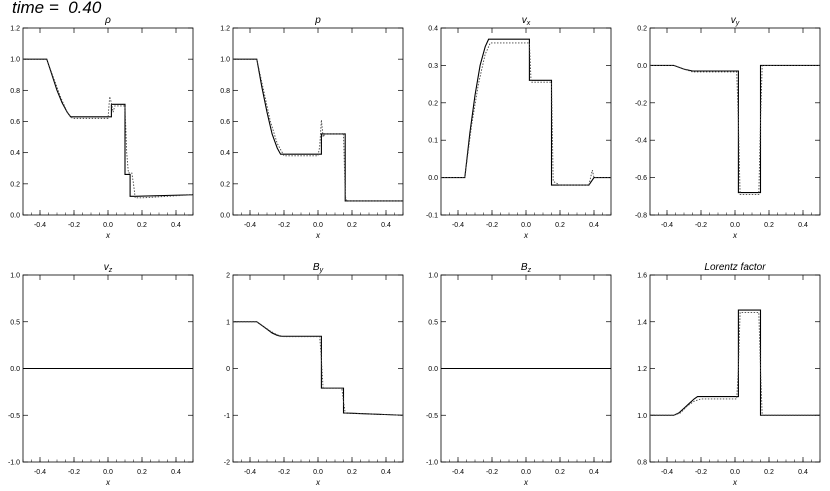  Describe the element at coordinates (642, 322) in the screenshot. I see `y-tick-label: 1.4` at that location.